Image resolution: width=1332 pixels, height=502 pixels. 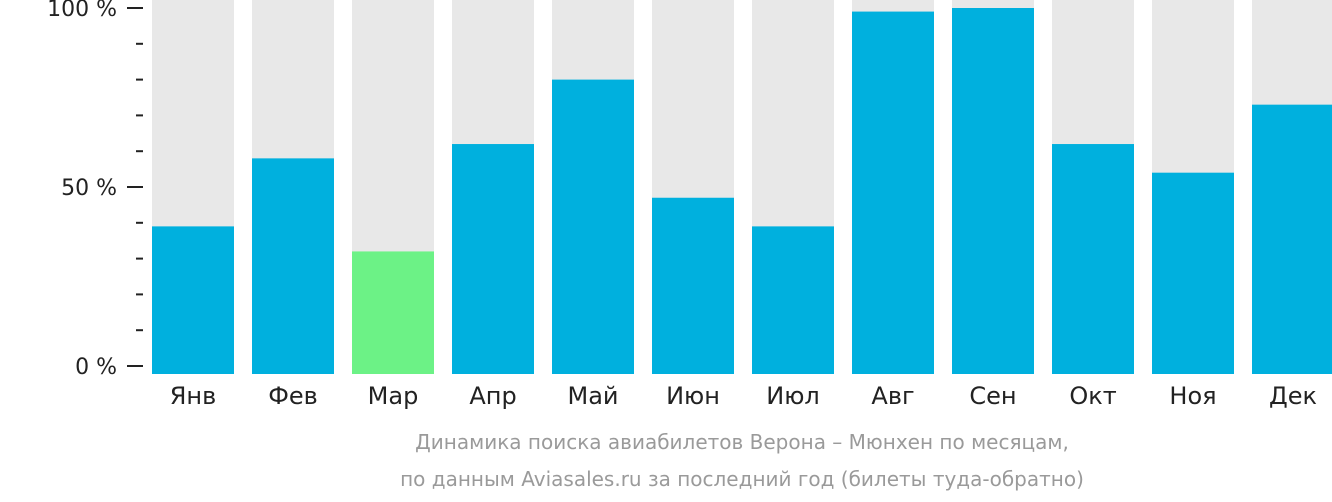 I want to click on x-tick-label: Апр, so click(x=492, y=396).